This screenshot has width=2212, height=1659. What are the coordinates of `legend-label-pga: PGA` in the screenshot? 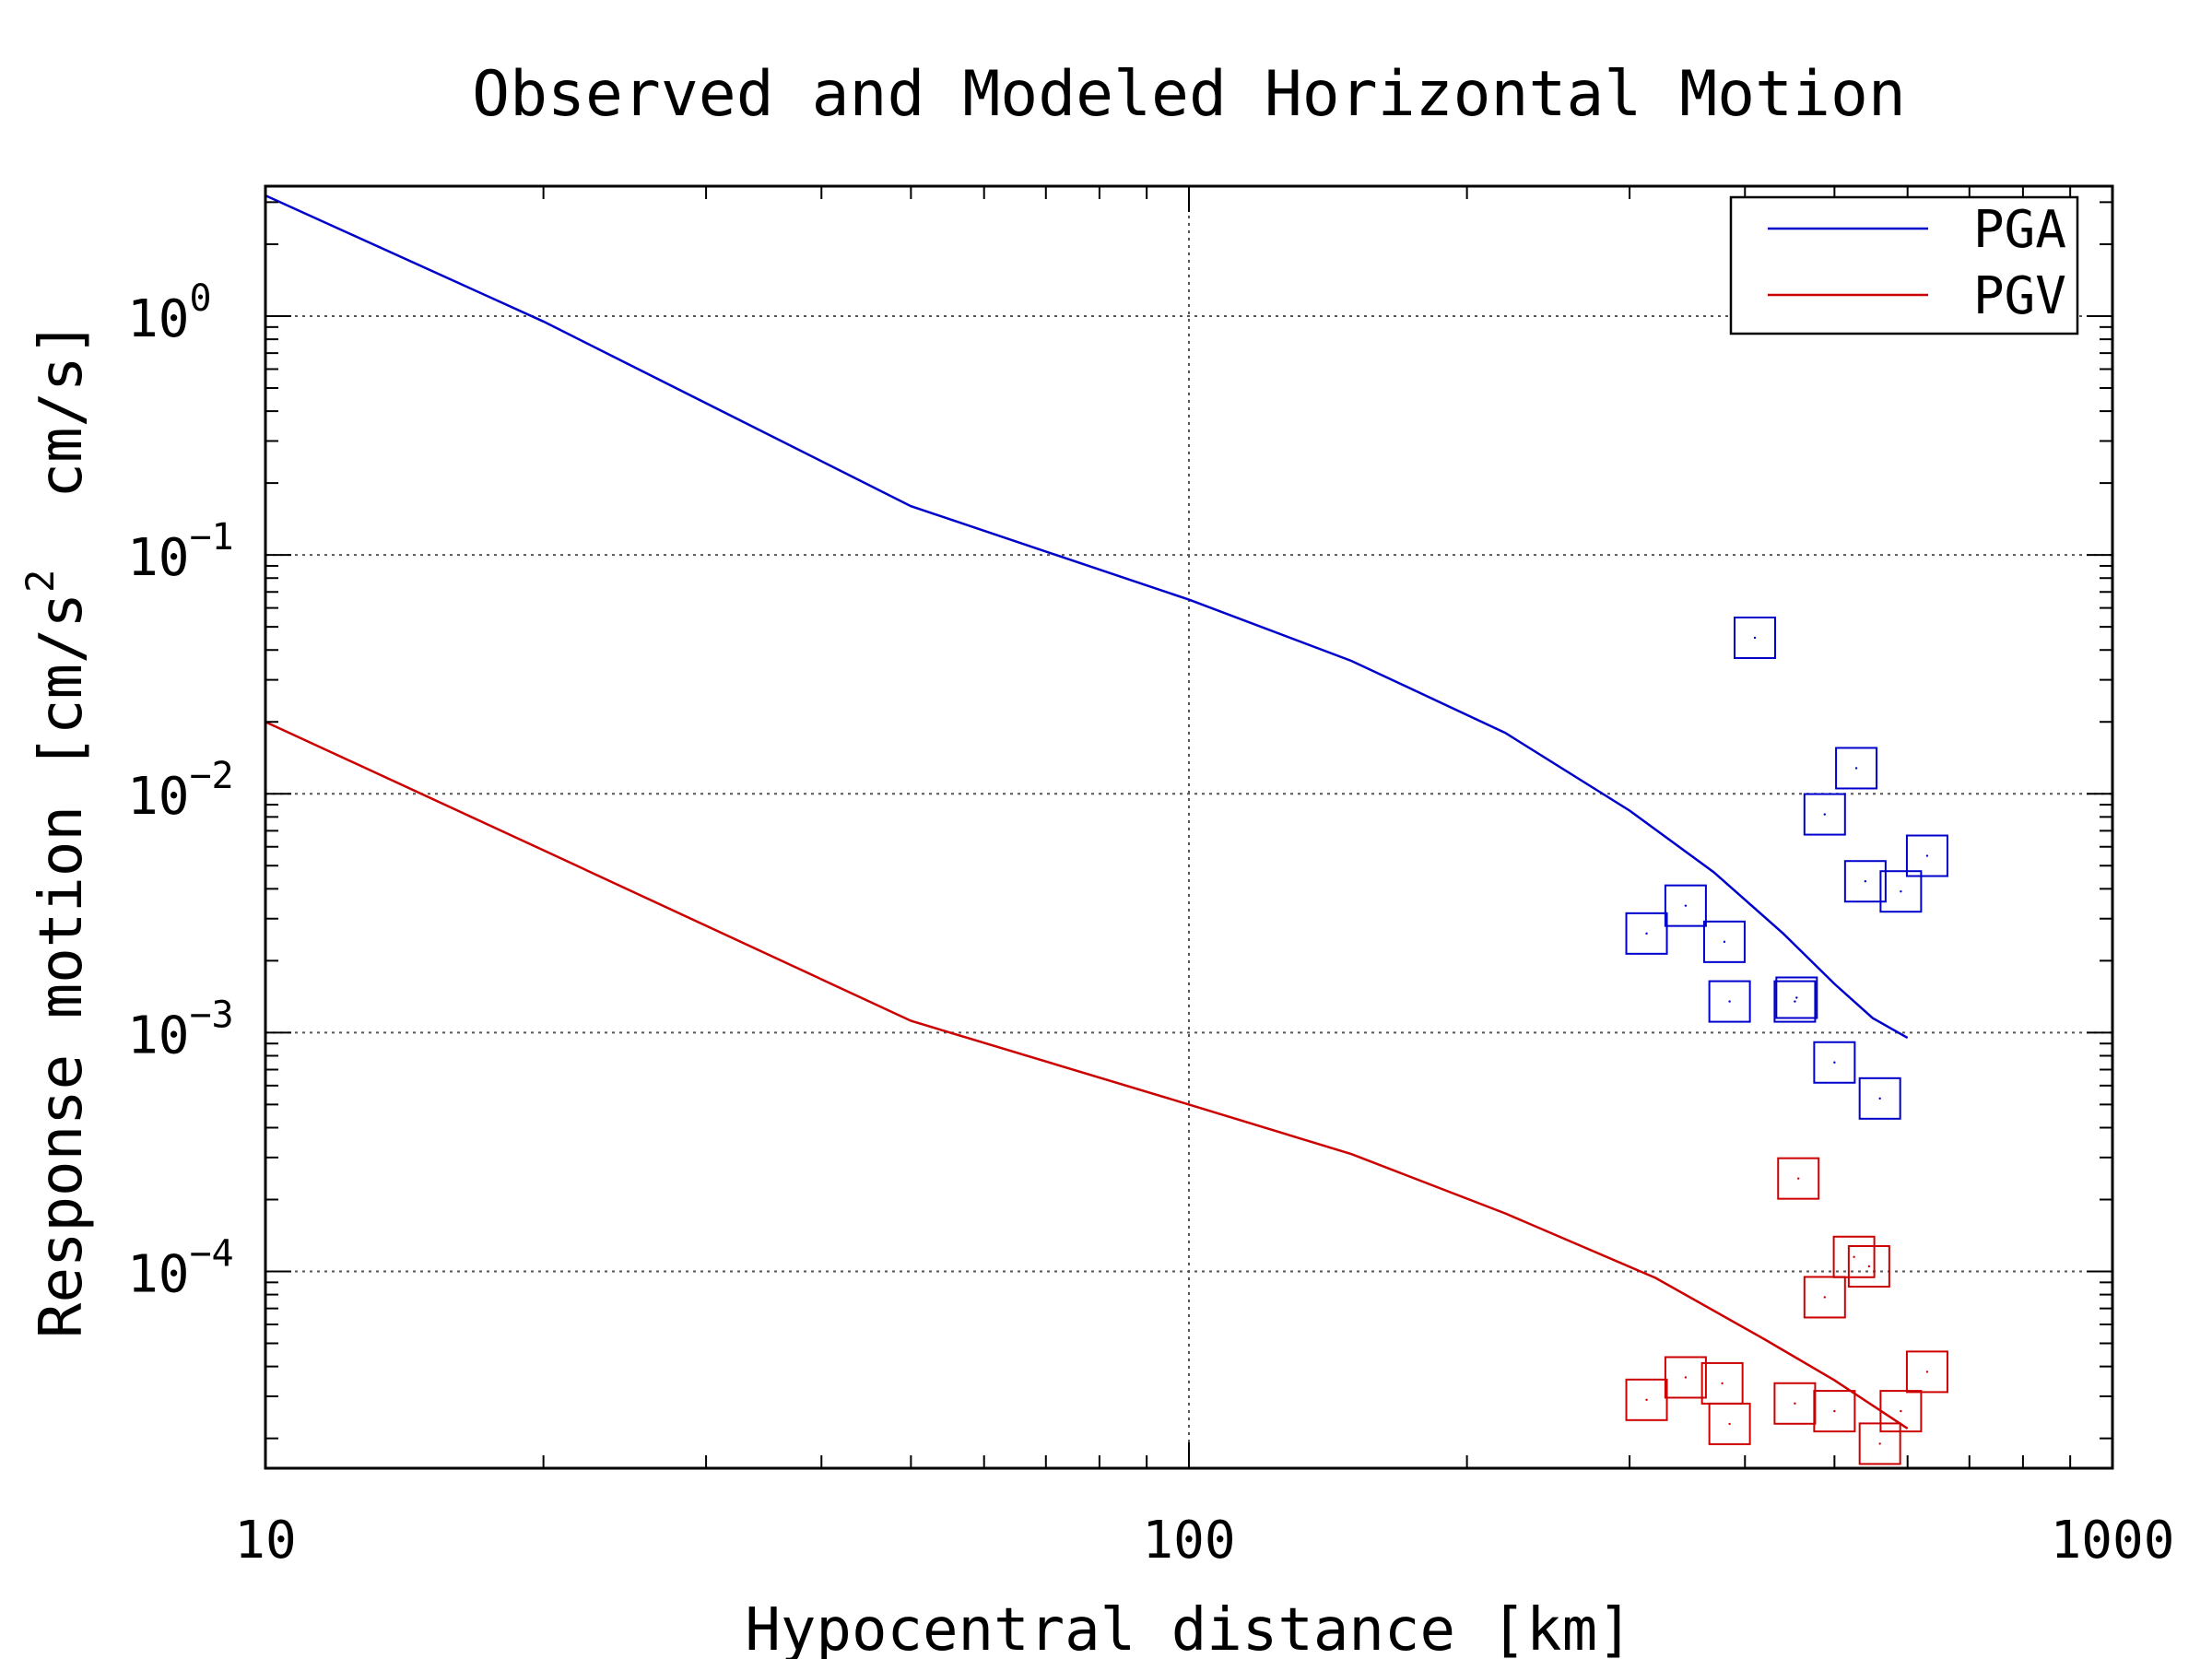 It's located at (2019, 230).